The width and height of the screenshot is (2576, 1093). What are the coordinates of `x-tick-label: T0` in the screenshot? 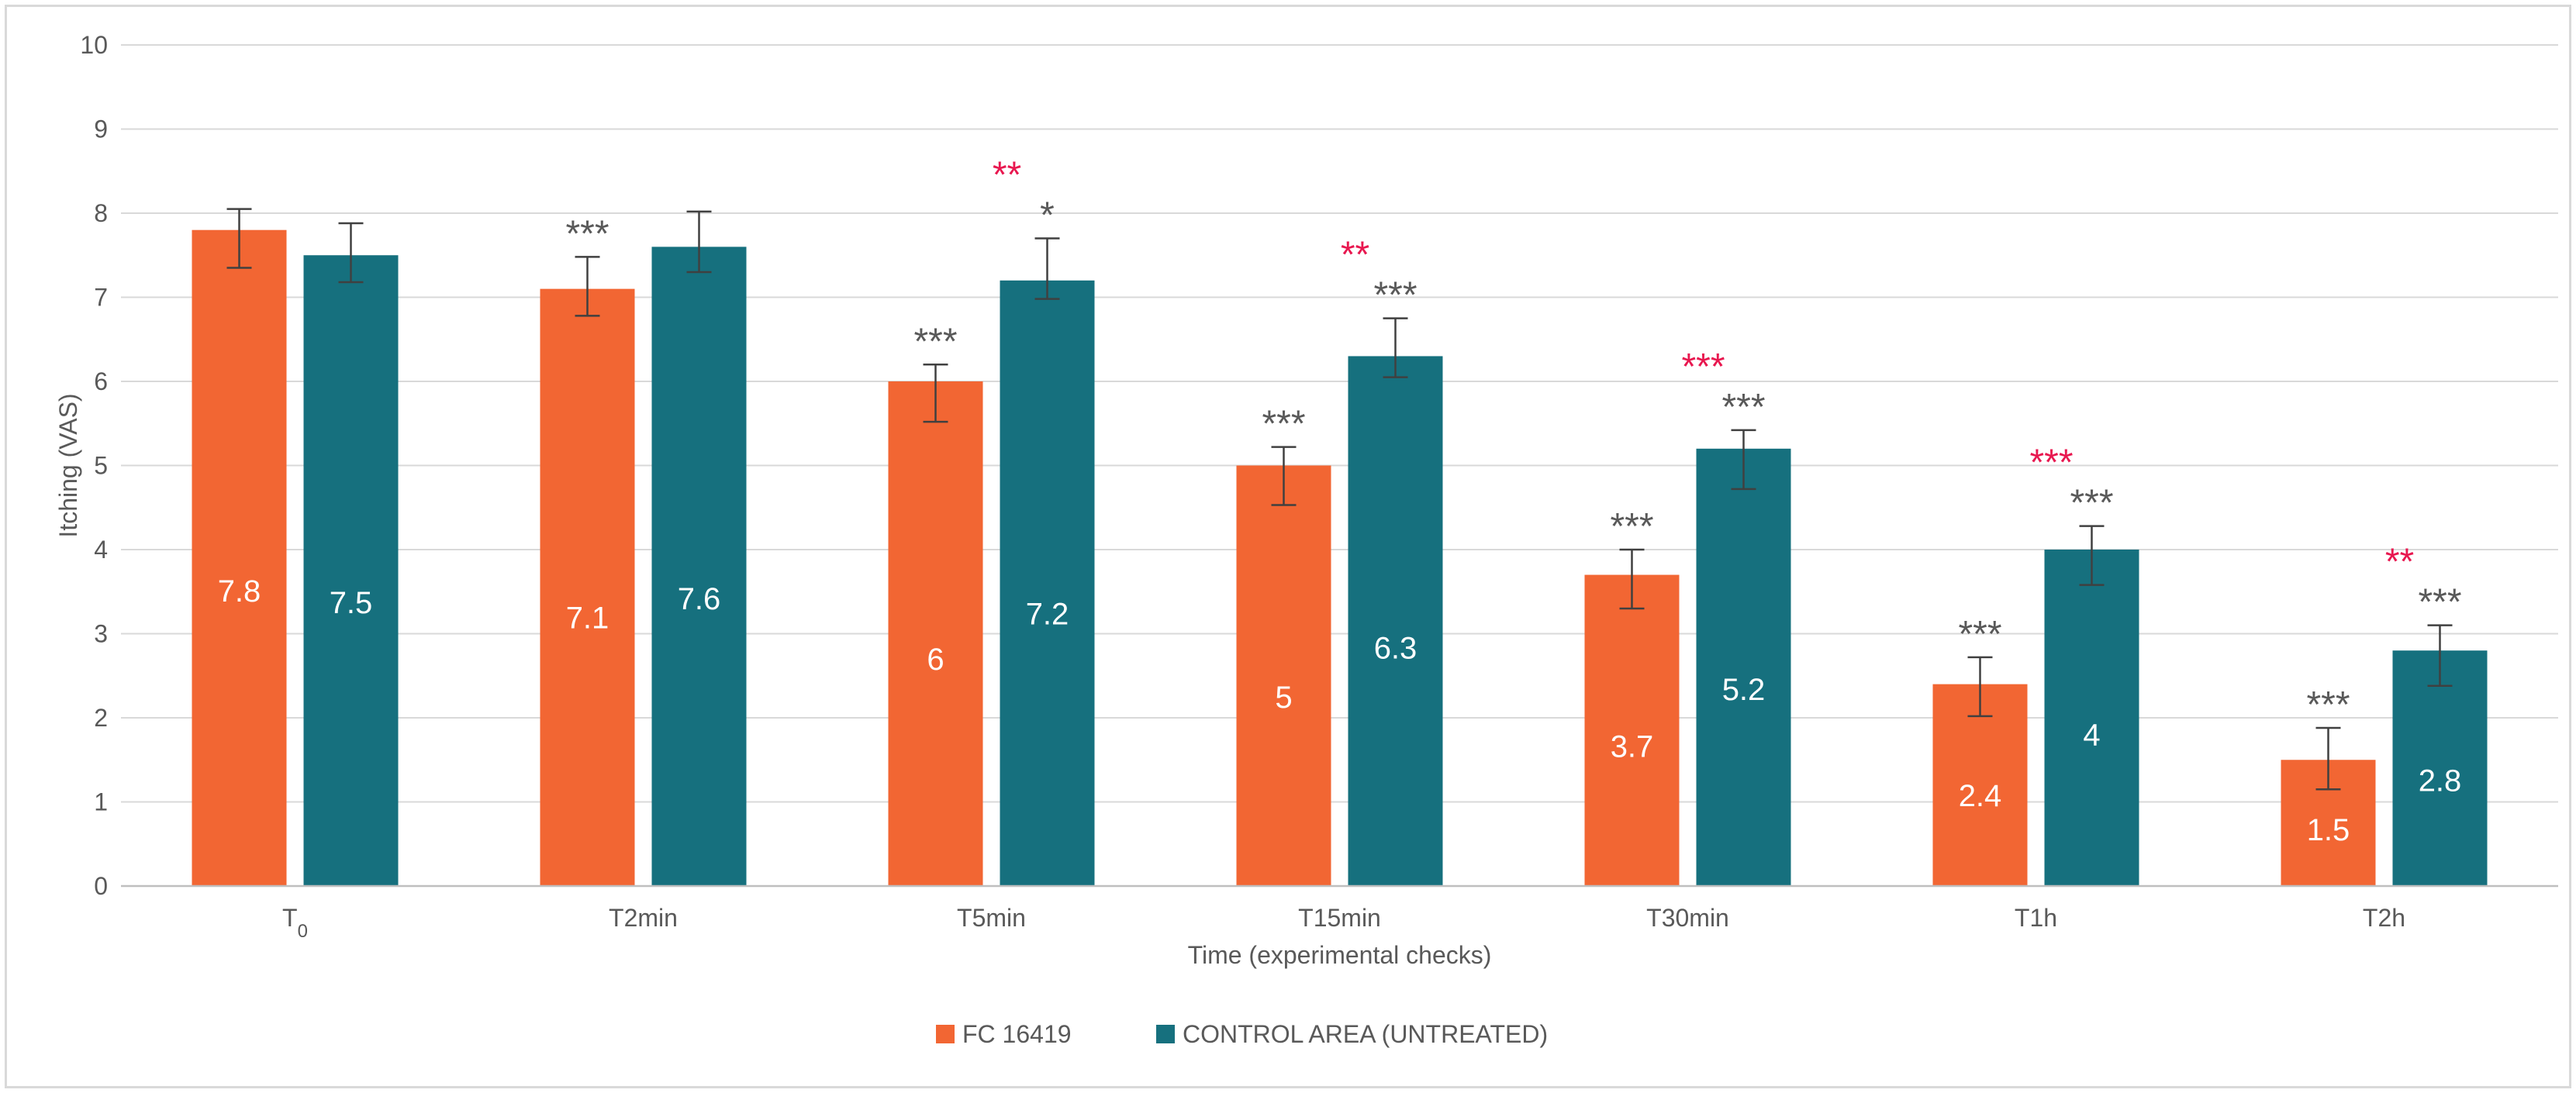 It's located at (295, 923).